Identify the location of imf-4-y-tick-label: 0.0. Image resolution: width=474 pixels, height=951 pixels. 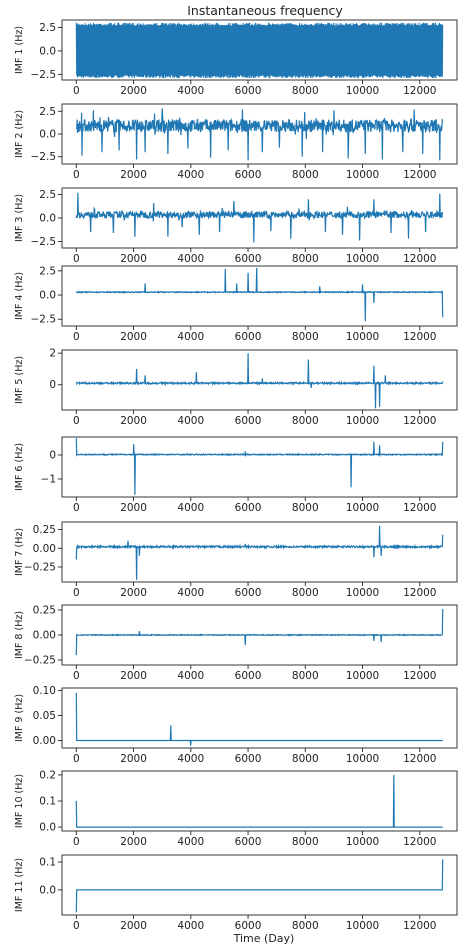
(47, 296).